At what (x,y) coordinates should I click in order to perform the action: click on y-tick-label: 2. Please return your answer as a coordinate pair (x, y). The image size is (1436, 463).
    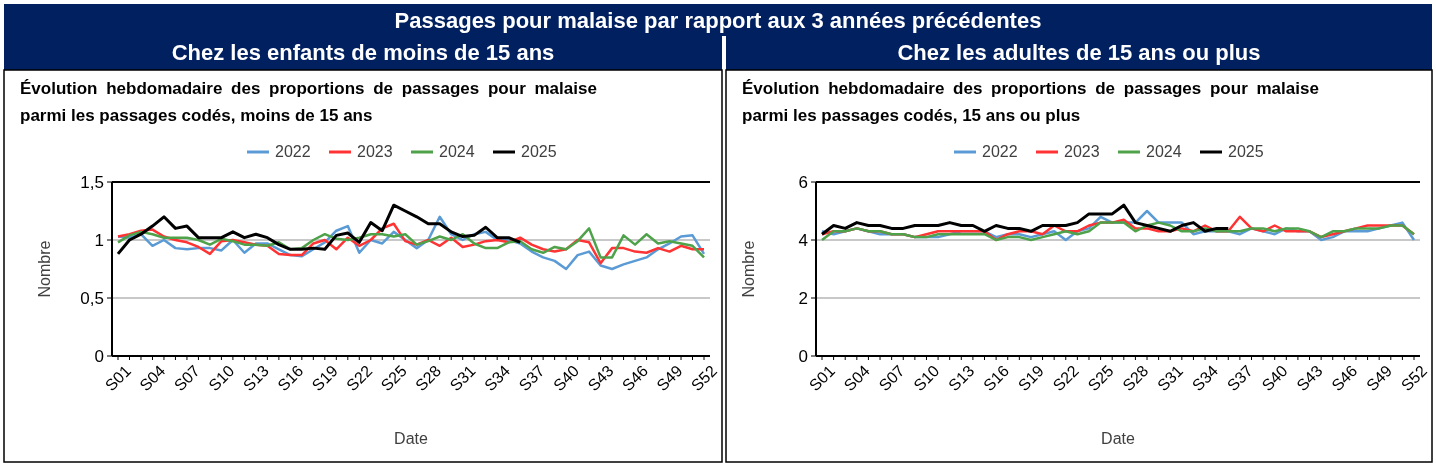
    Looking at the image, I should click on (803, 298).